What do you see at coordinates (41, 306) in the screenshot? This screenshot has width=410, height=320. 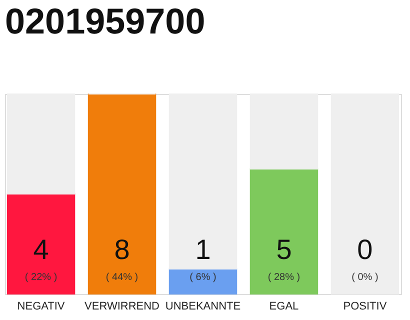 I see `x-tick-label: NEGATIV` at bounding box center [41, 306].